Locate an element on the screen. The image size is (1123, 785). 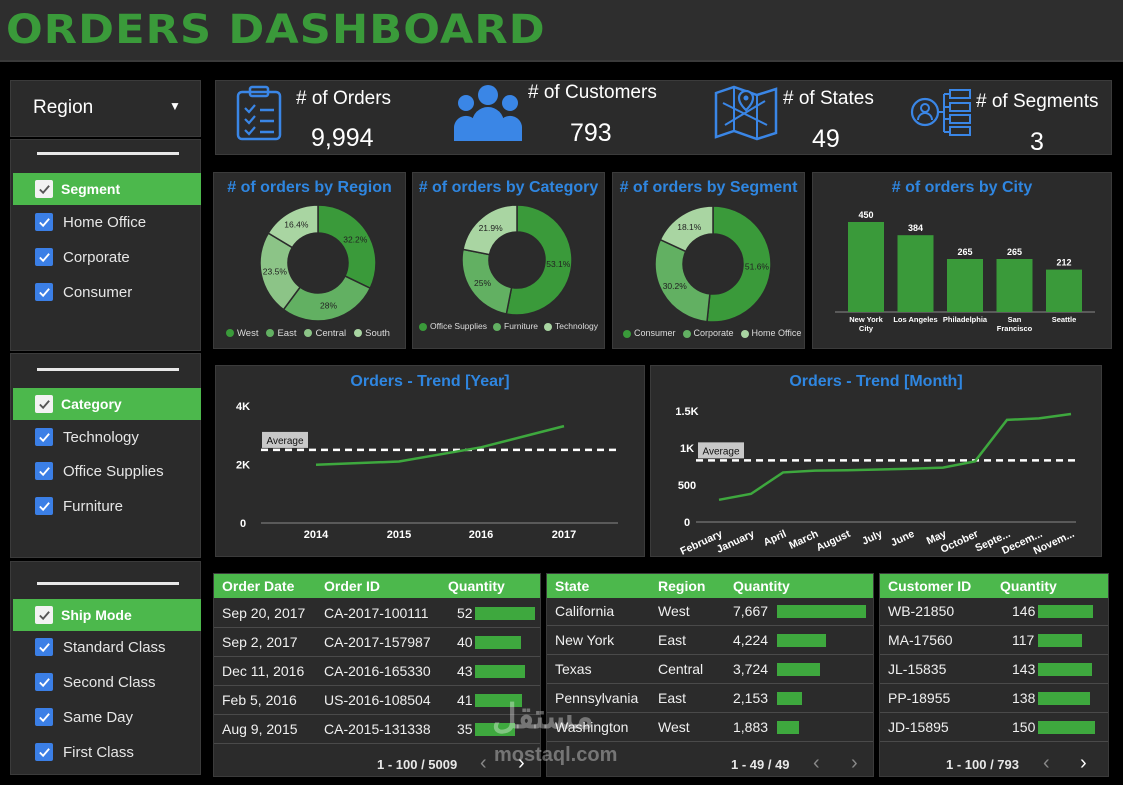
legend-item: Furniture is located at coordinates (515, 326).